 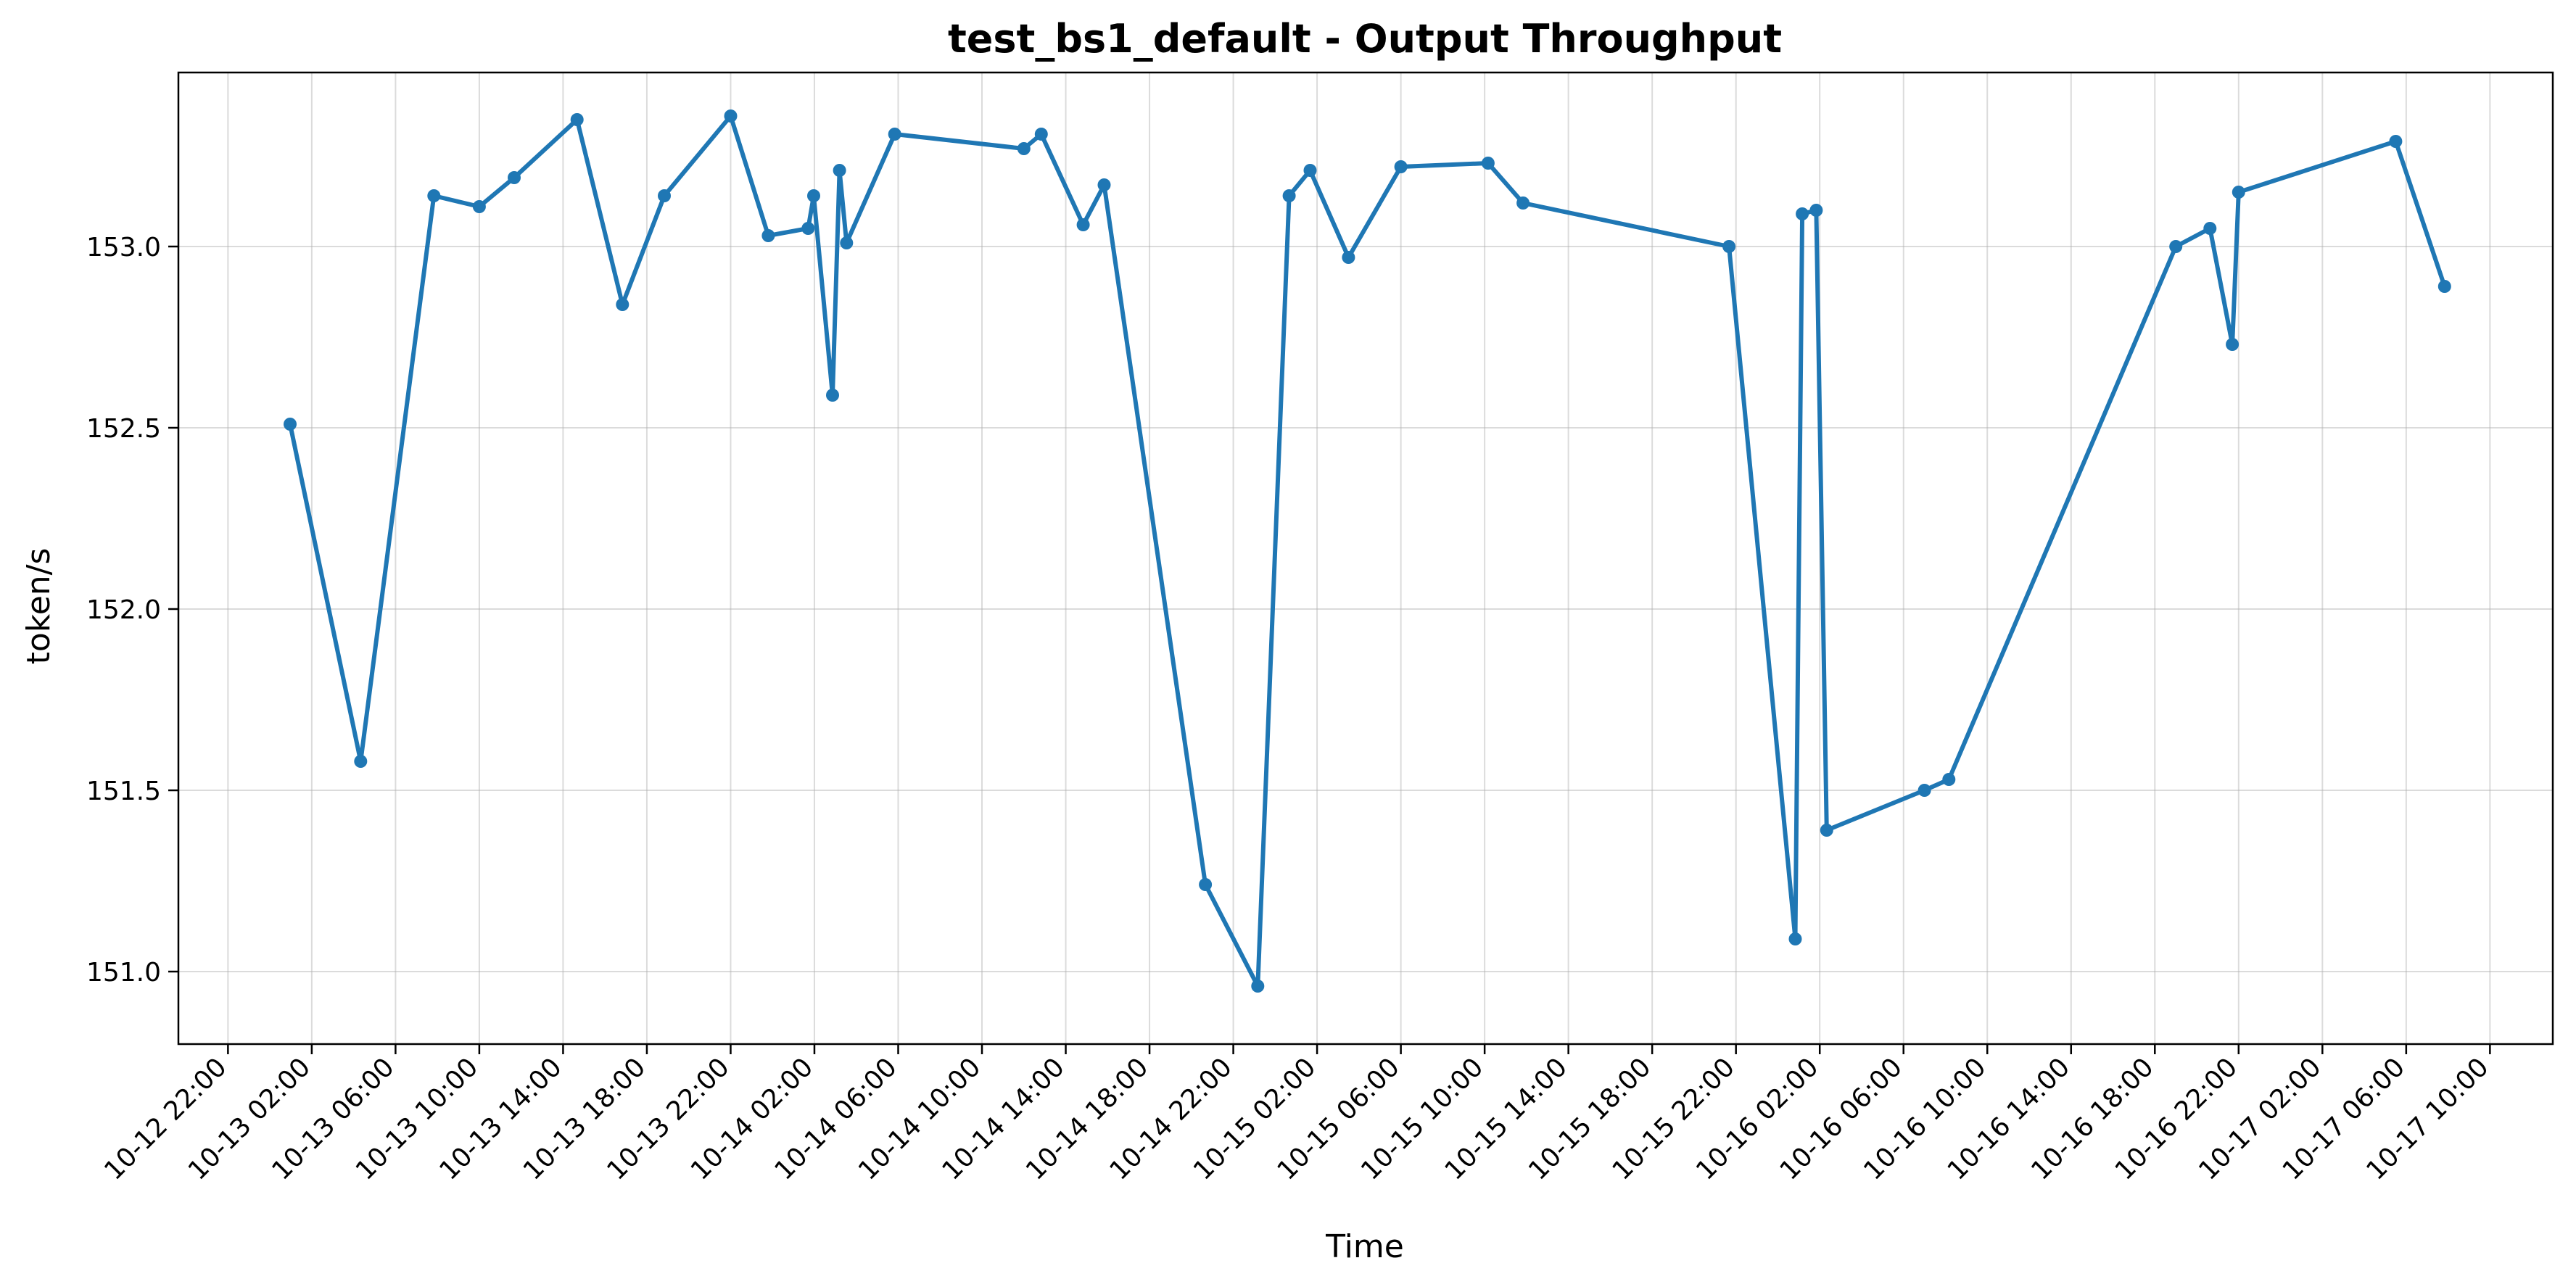 I want to click on x-axis-label: Time, so click(x=1364, y=1246).